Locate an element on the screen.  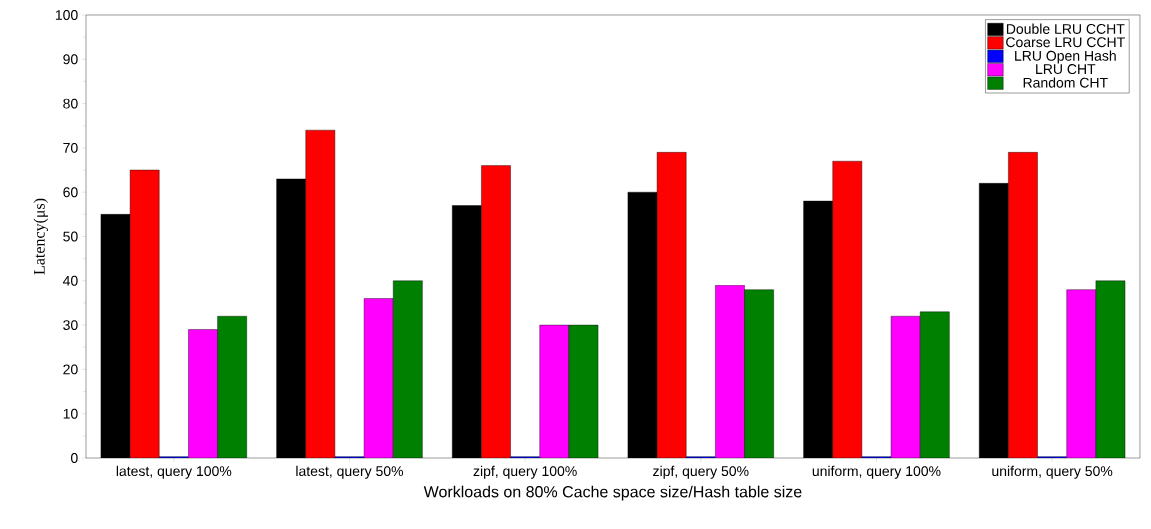
y-tick-label: 10 is located at coordinates (70, 413).